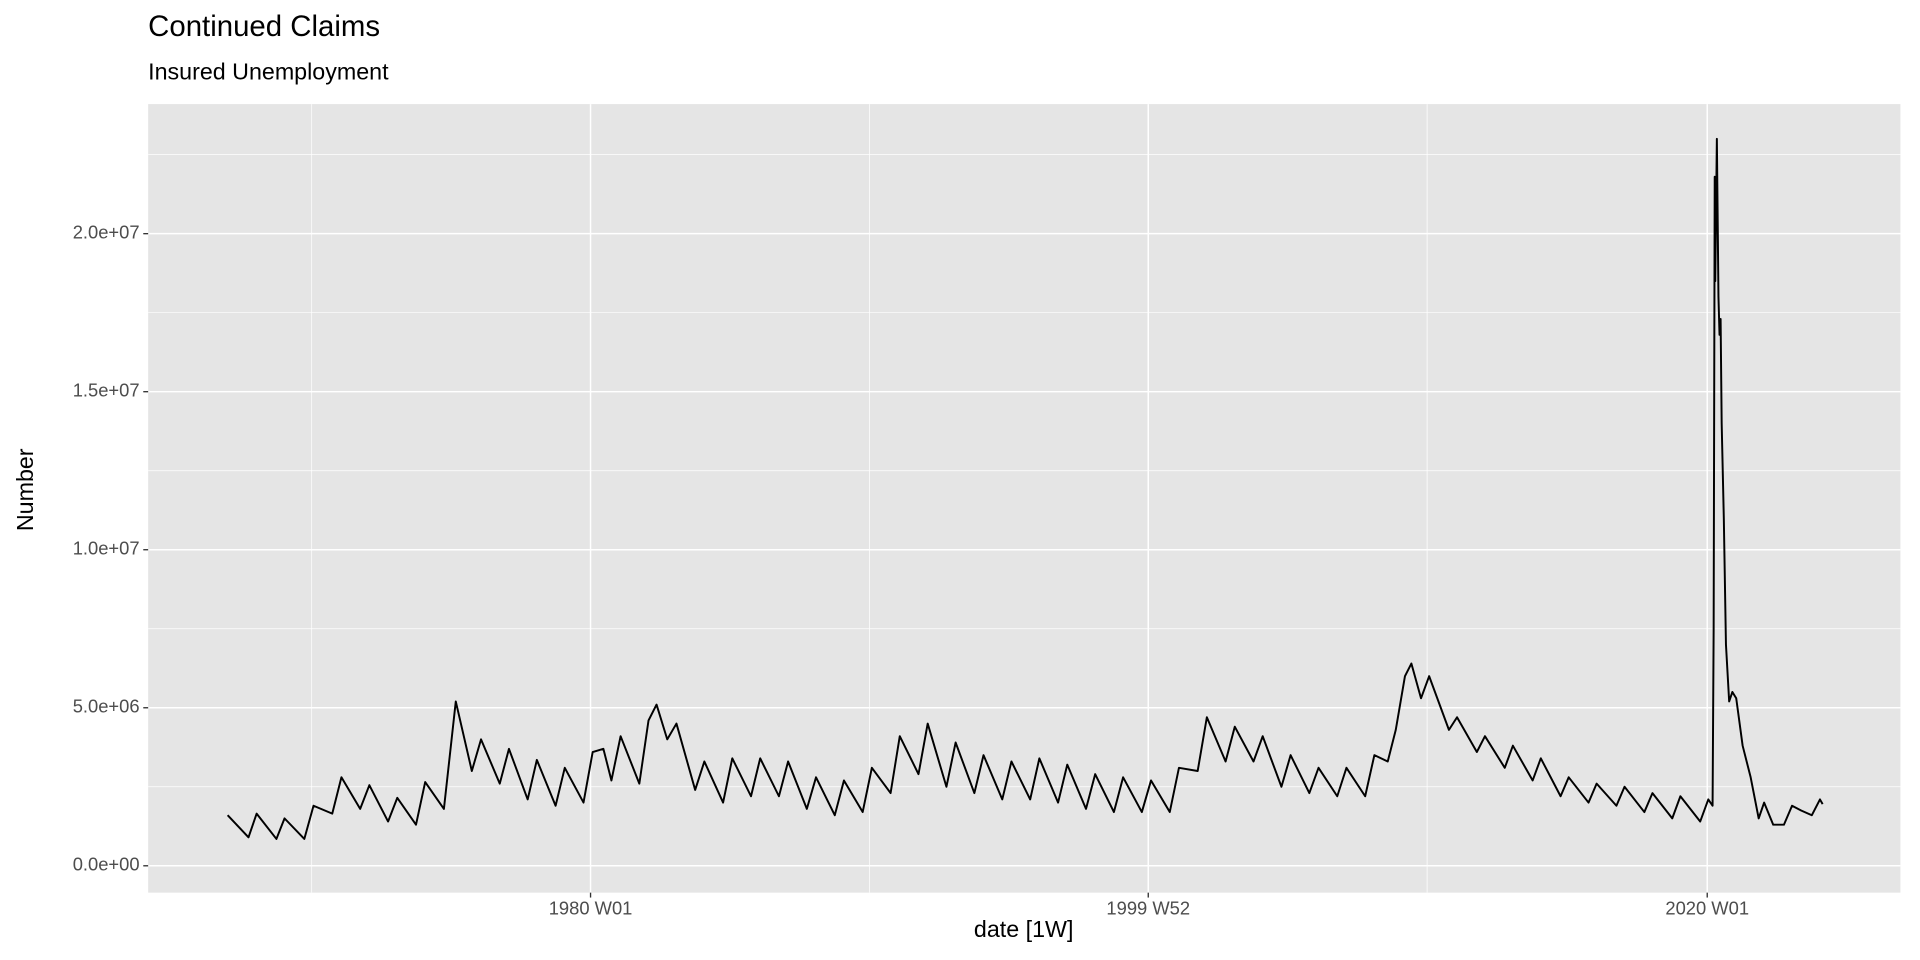 Image resolution: width=1920 pixels, height=960 pixels. What do you see at coordinates (268, 72) in the screenshot?
I see `chart-subtitle: Insured Unemployment` at bounding box center [268, 72].